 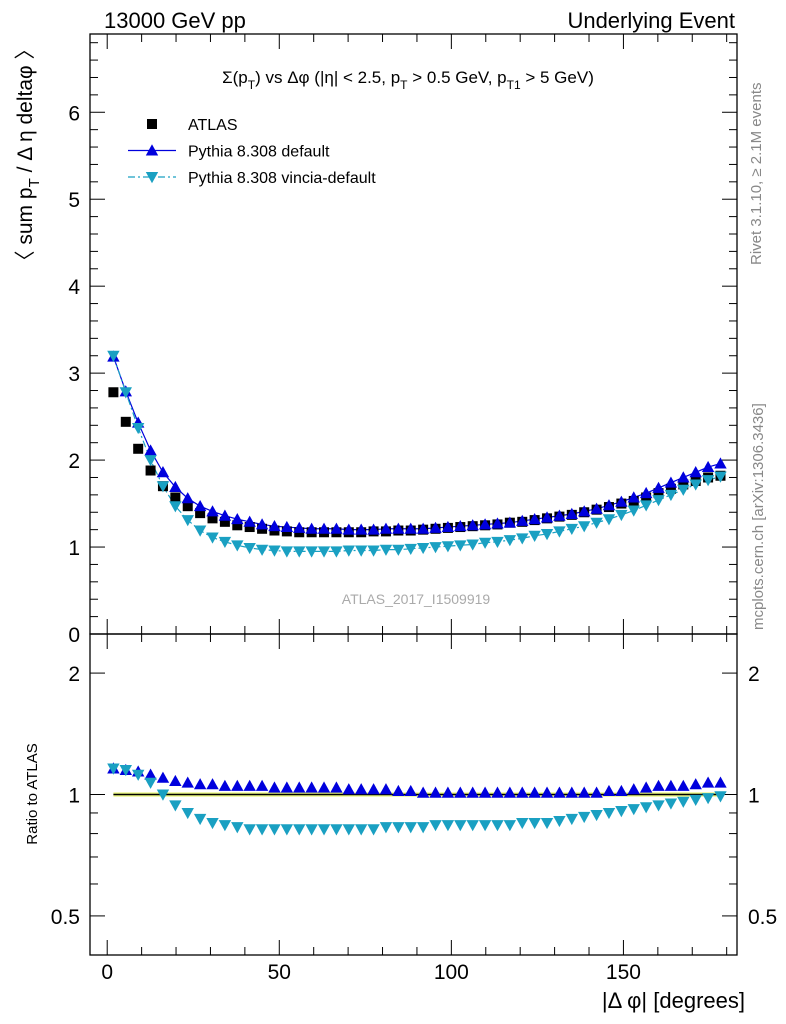 I want to click on title-sub-2: T, so click(x=404, y=85).